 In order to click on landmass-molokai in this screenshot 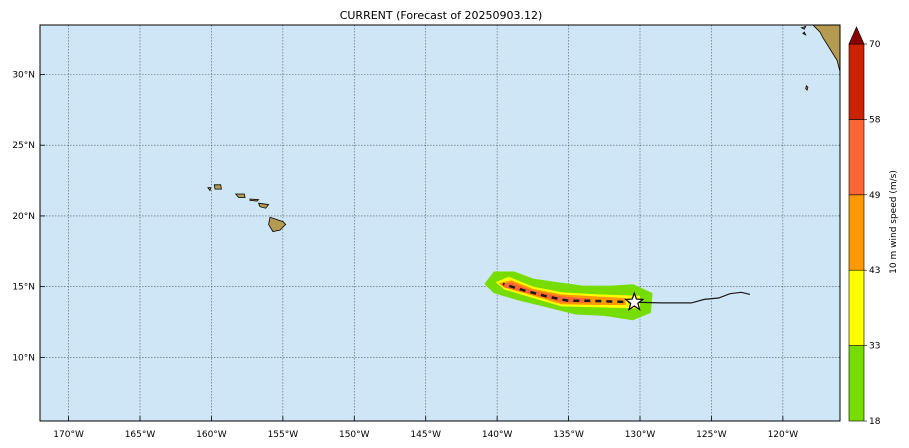, I will do `click(254, 200)`.